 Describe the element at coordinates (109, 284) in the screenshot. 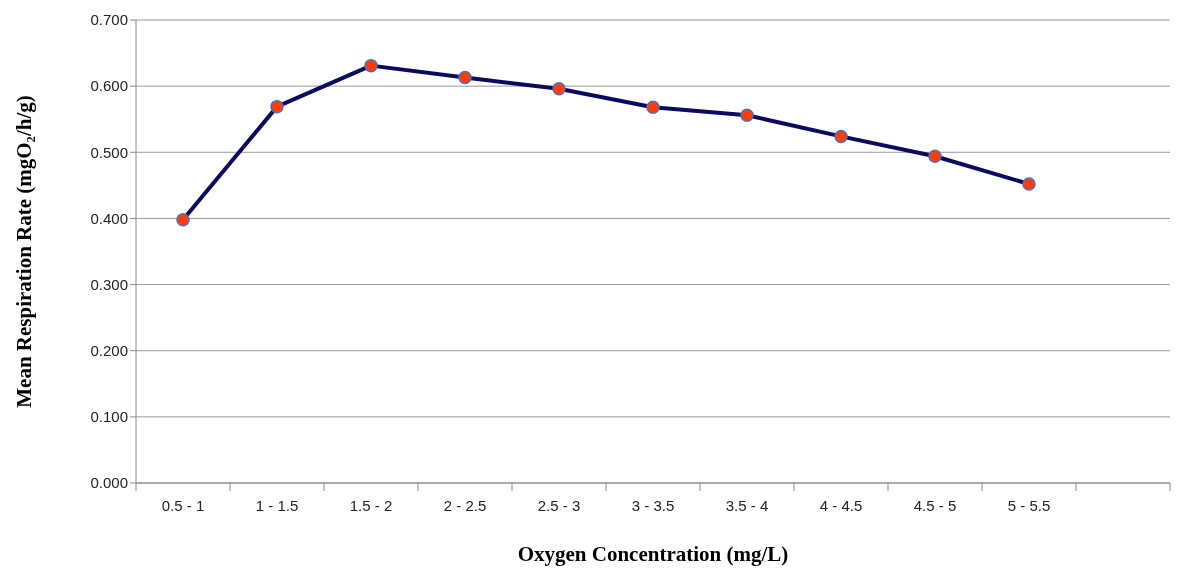

I see `y-tick-label: 0.300` at that location.